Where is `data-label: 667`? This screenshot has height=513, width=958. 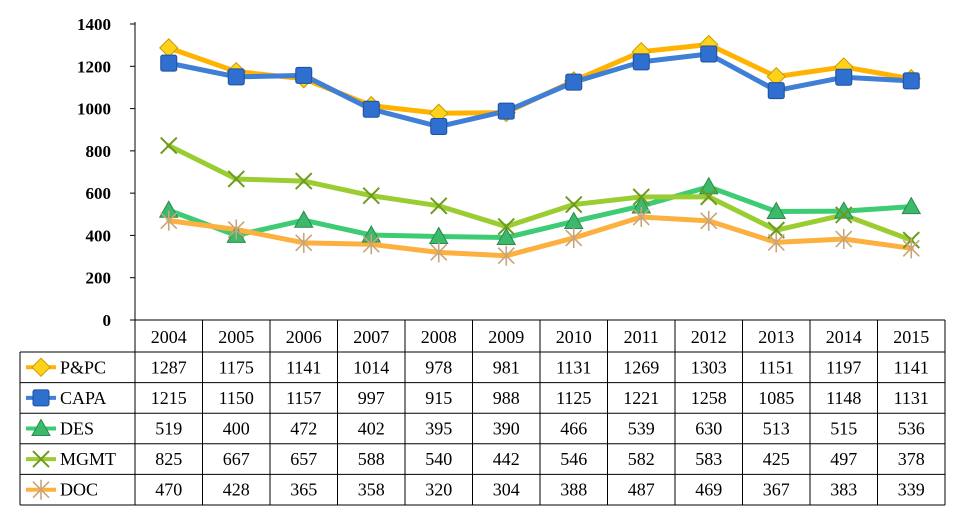 data-label: 667 is located at coordinates (236, 459).